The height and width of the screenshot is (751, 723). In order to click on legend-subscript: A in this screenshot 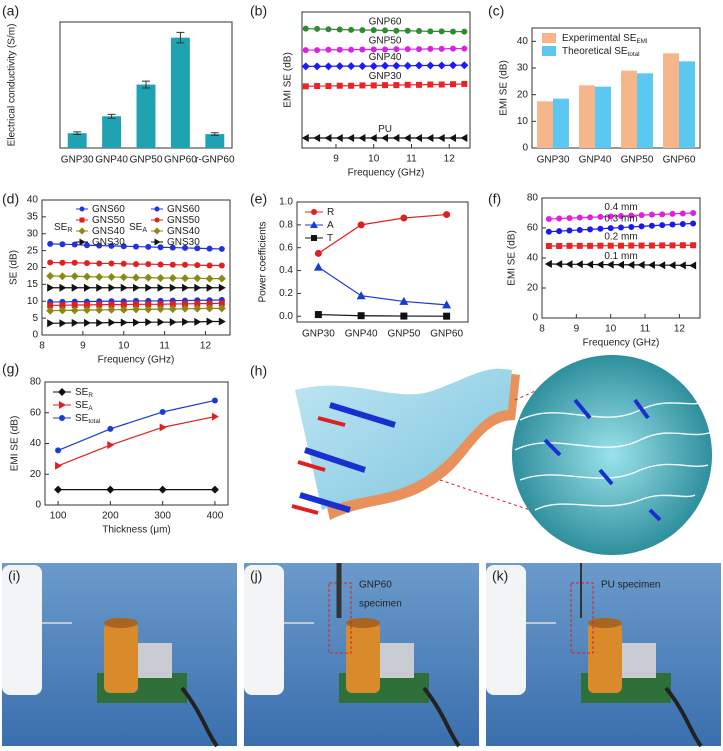, I will do `click(90, 408)`.